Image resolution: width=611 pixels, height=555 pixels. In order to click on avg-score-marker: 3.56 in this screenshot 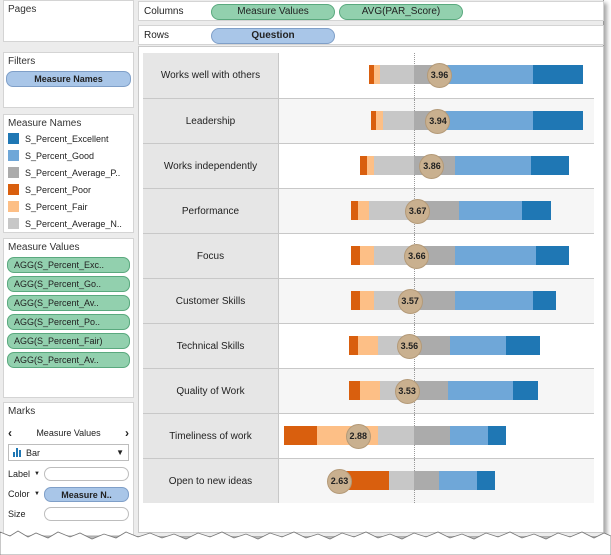, I will do `click(409, 346)`.